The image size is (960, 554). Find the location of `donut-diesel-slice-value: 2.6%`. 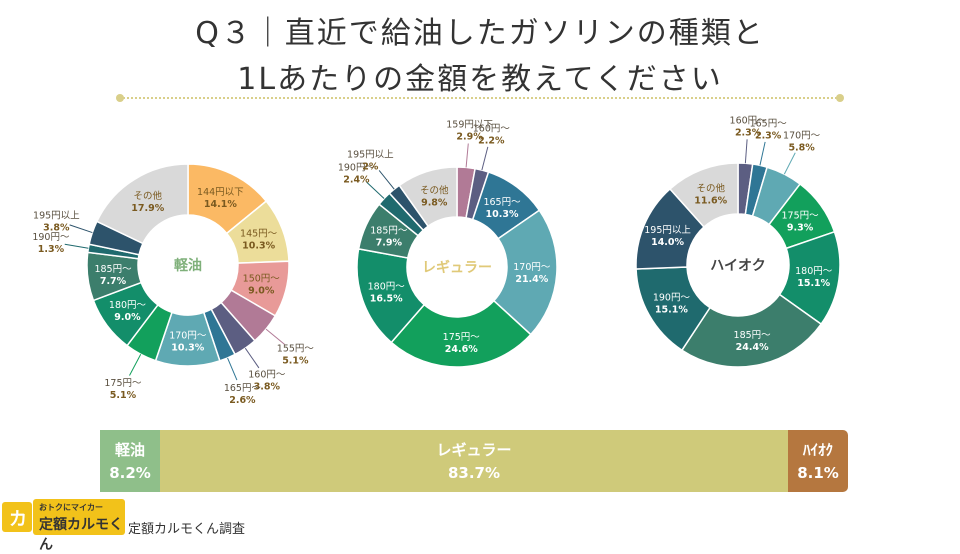

donut-diesel-slice-value: 2.6% is located at coordinates (242, 400).